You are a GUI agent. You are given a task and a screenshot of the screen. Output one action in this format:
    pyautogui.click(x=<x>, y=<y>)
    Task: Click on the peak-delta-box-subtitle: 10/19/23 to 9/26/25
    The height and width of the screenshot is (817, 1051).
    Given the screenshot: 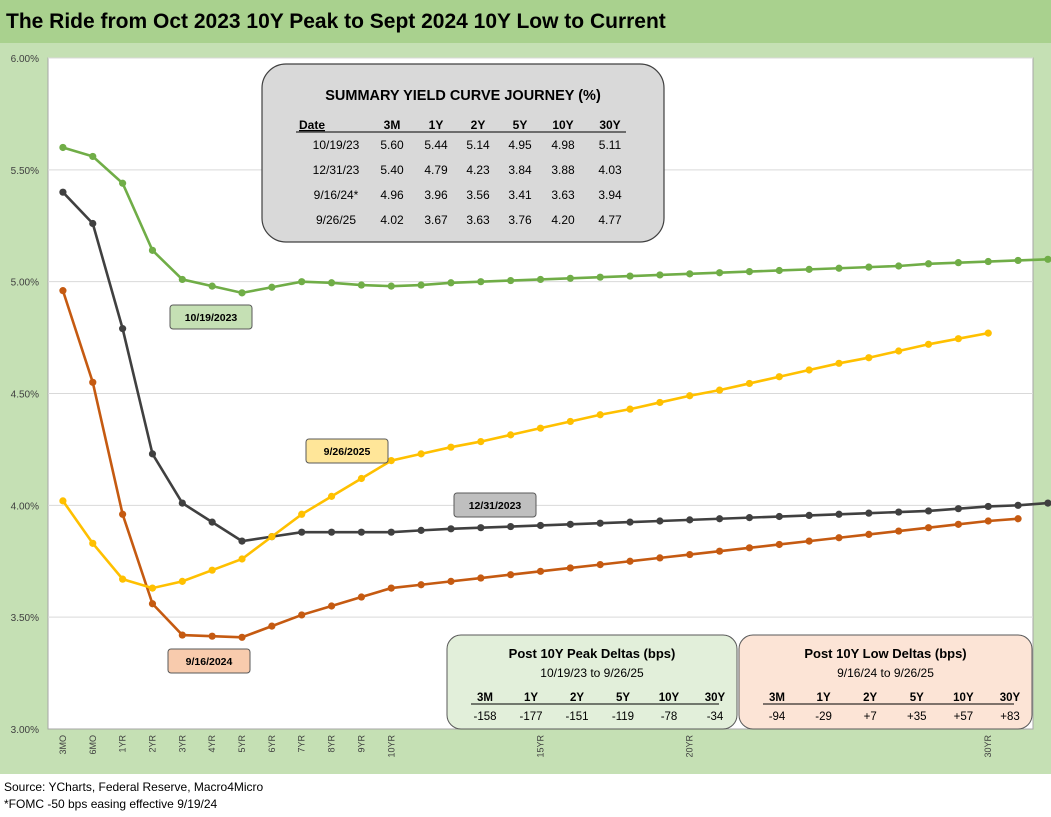 What is the action you would take?
    pyautogui.click(x=592, y=673)
    